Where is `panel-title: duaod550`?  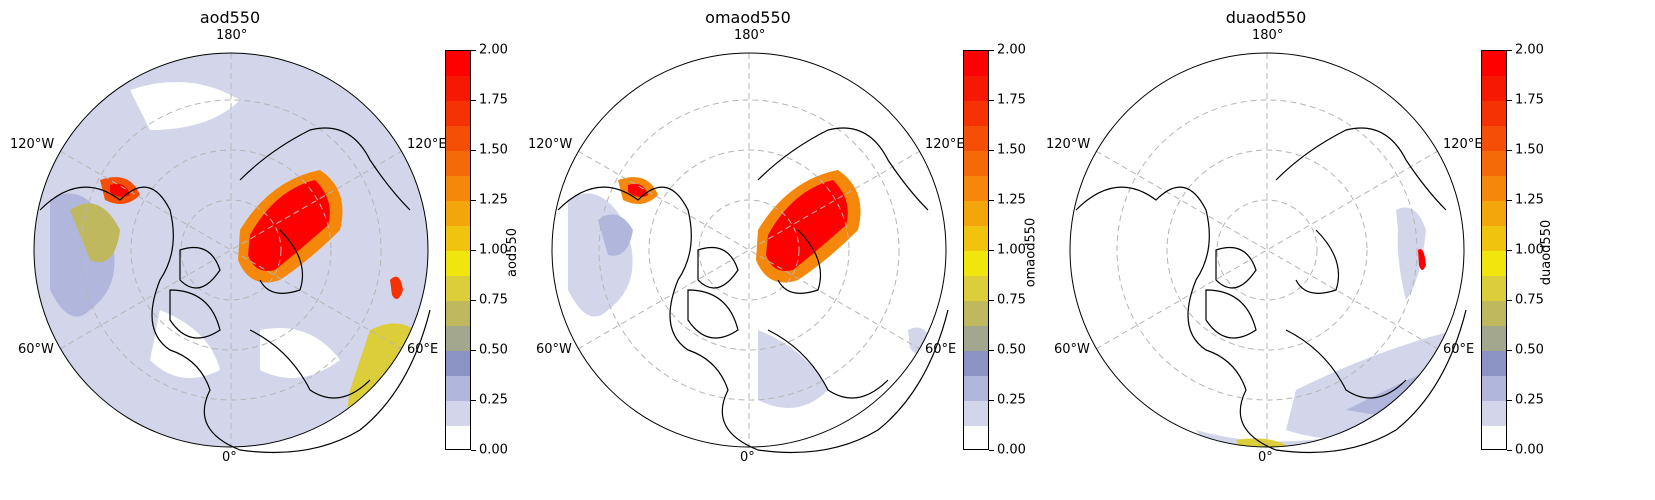
panel-title: duaod550 is located at coordinates (1266, 17).